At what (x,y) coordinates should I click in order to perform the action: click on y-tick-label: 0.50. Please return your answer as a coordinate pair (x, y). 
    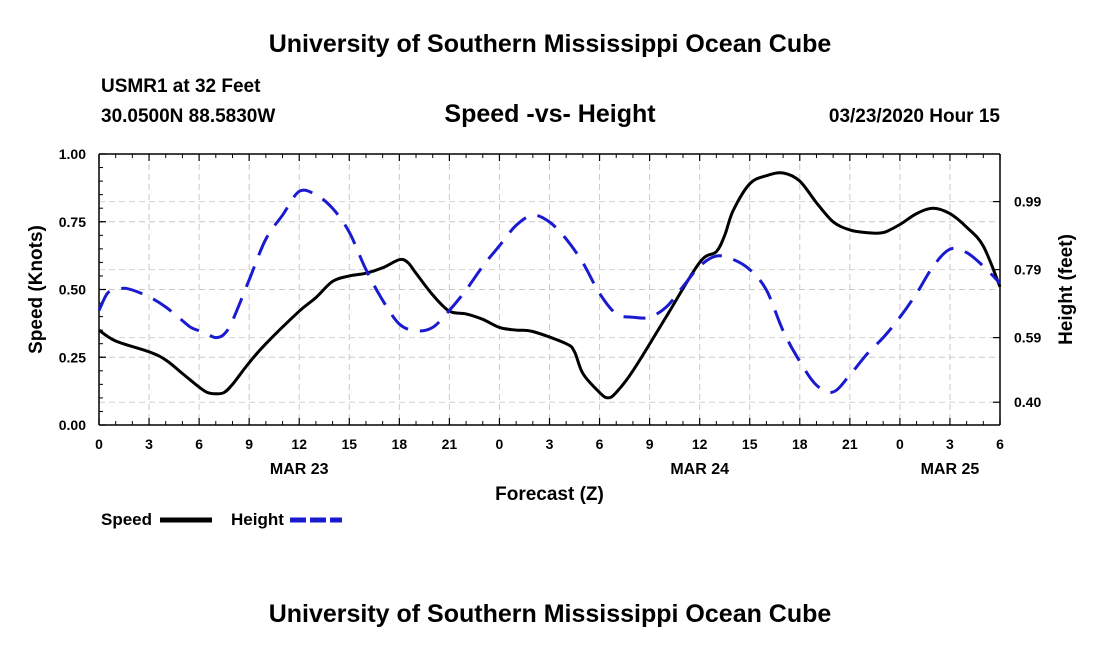
    Looking at the image, I should click on (72, 290).